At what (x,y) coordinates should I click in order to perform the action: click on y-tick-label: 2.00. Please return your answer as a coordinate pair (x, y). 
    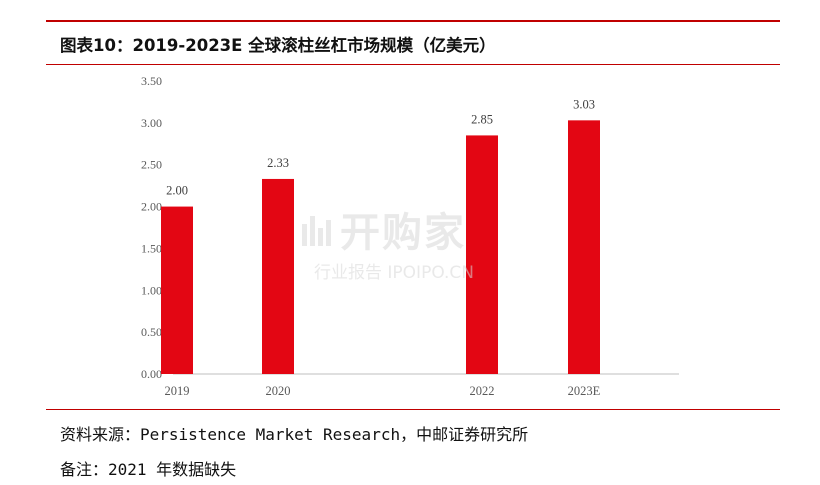
    Looking at the image, I should click on (151, 207).